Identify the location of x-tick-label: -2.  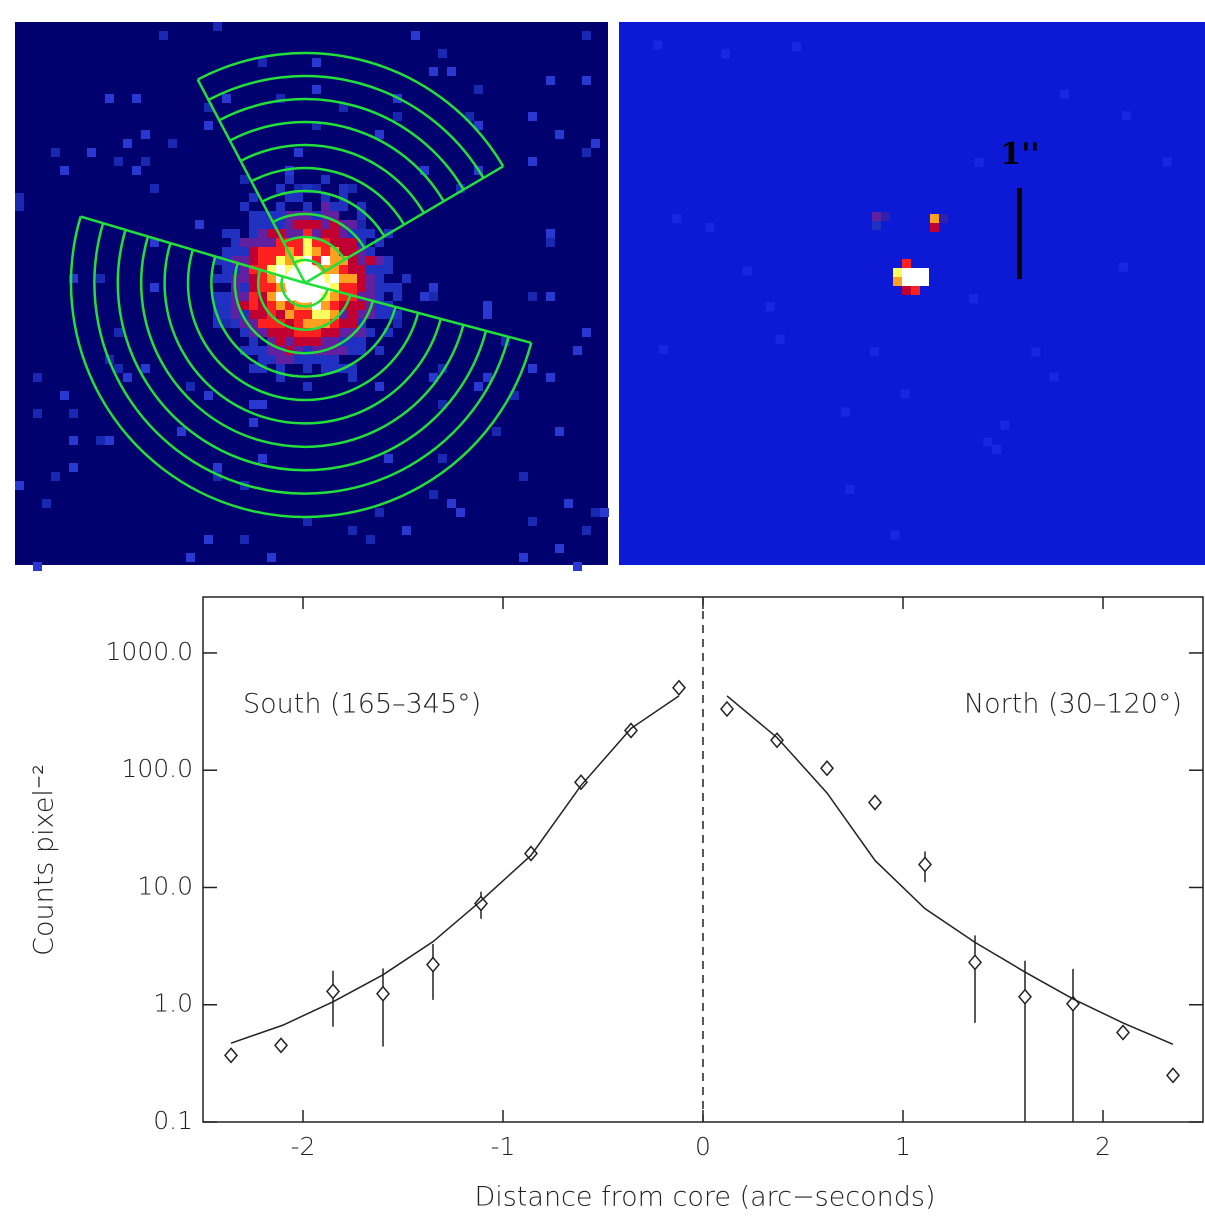
(303, 1146).